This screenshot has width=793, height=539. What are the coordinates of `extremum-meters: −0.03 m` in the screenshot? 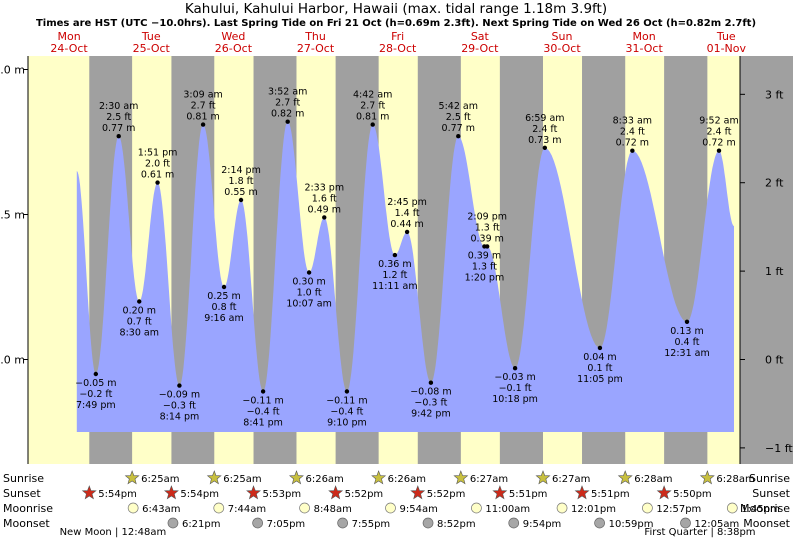 It's located at (514, 377).